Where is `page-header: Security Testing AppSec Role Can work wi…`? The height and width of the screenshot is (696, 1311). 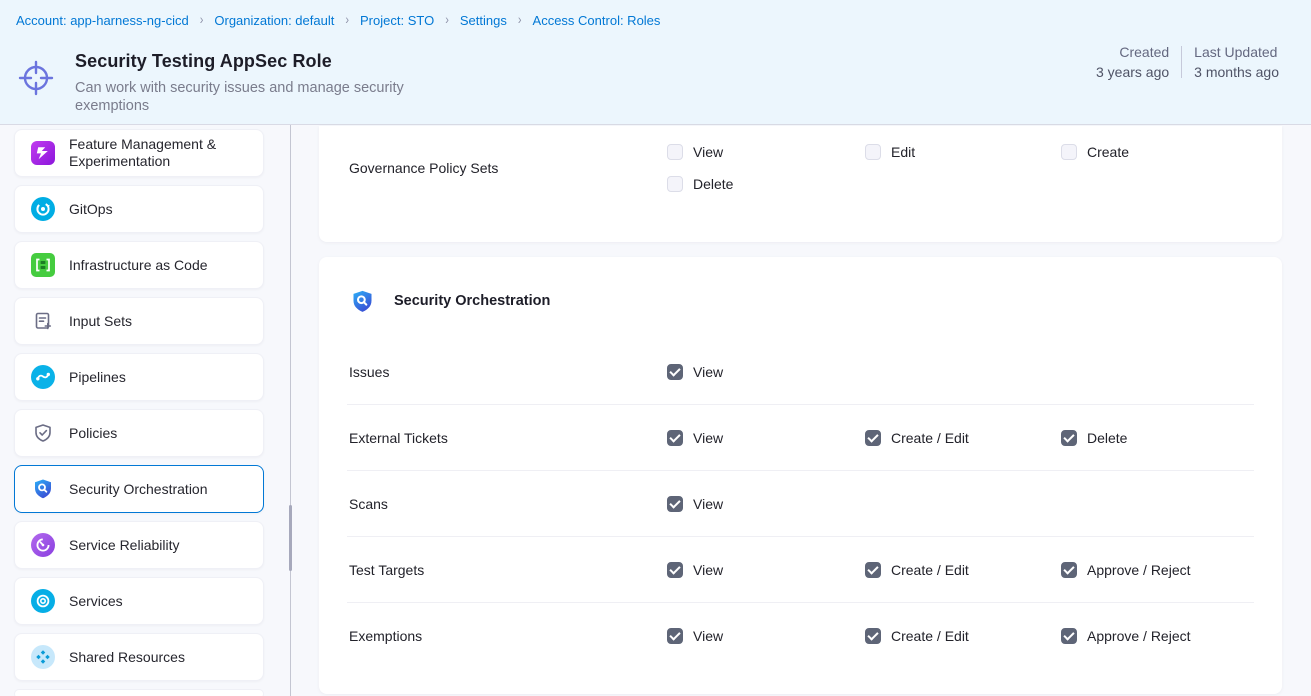 page-header: Security Testing AppSec Role Can work wi… is located at coordinates (655, 82).